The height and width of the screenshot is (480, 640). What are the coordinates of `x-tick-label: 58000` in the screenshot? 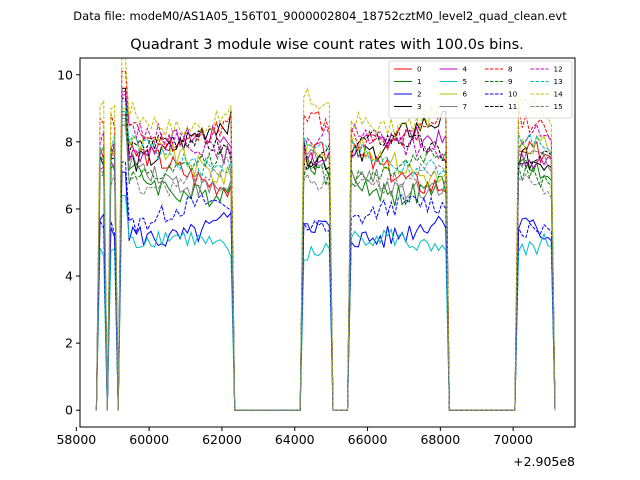 It's located at (76, 439).